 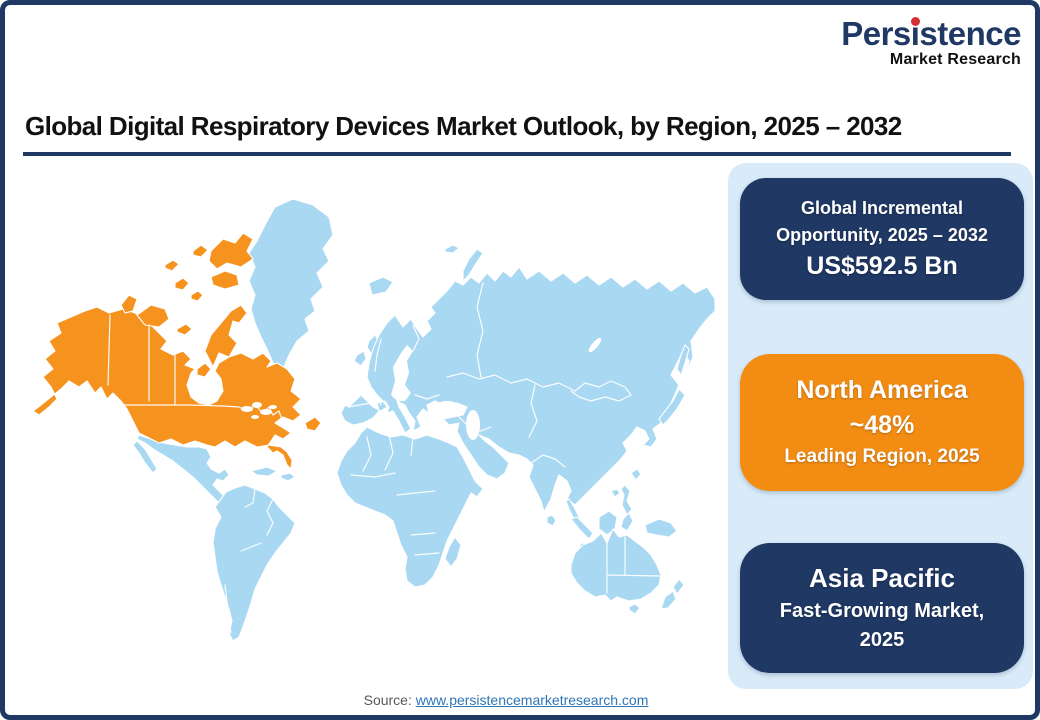 What do you see at coordinates (225, 280) in the screenshot?
I see `arctic-island-devon` at bounding box center [225, 280].